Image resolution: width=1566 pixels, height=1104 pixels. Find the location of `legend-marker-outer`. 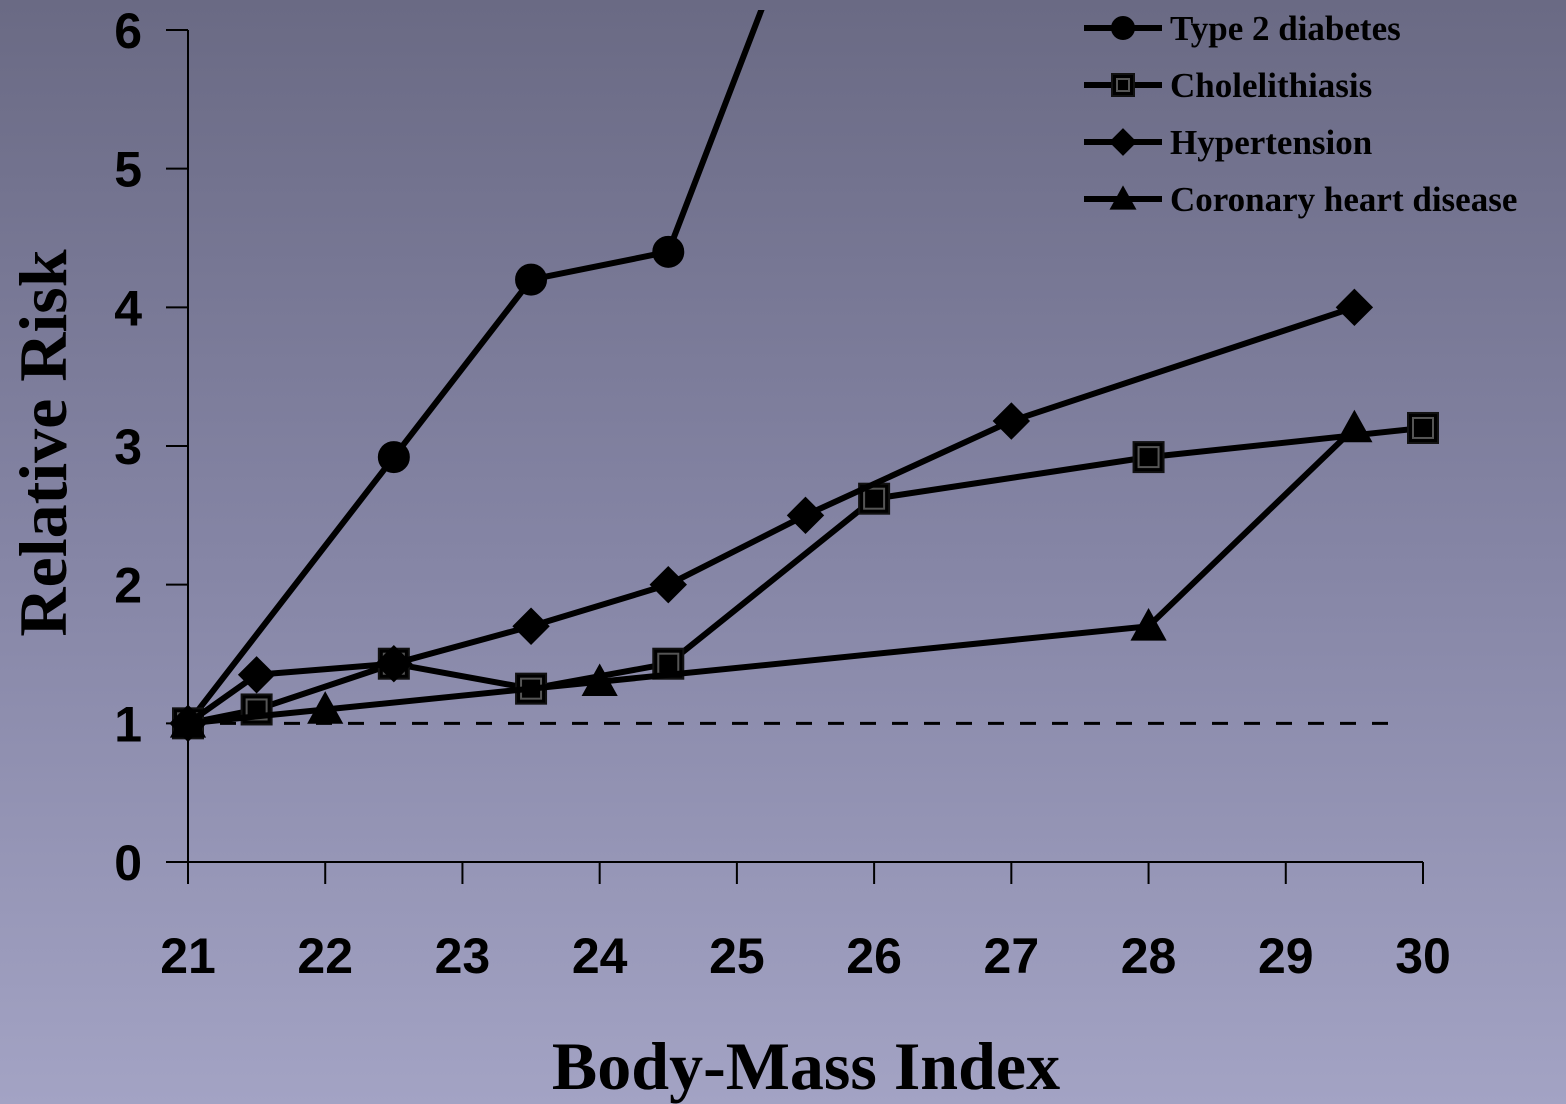

legend-marker-outer is located at coordinates (1123, 85).